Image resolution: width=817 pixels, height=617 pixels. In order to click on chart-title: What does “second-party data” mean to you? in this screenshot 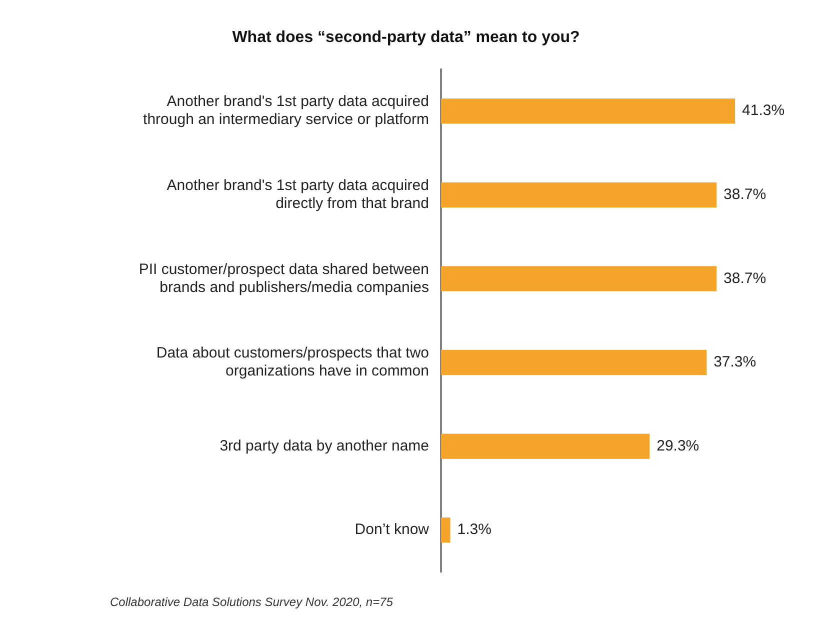, I will do `click(406, 37)`.